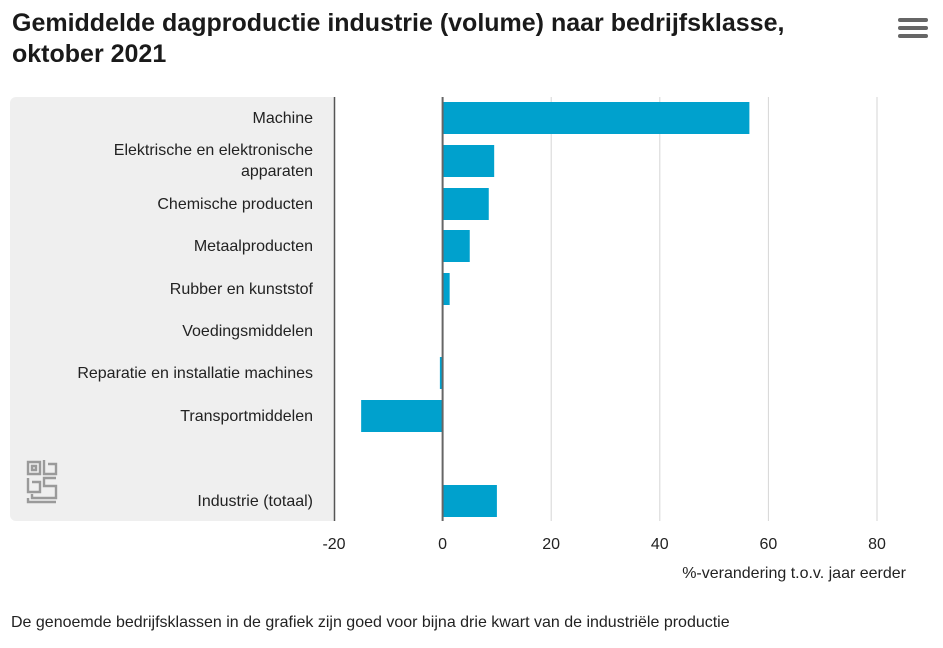 Image resolution: width=943 pixels, height=648 pixels. Describe the element at coordinates (794, 573) in the screenshot. I see `x-axis-title: %-verandering t.o.v. jaar eerder` at that location.